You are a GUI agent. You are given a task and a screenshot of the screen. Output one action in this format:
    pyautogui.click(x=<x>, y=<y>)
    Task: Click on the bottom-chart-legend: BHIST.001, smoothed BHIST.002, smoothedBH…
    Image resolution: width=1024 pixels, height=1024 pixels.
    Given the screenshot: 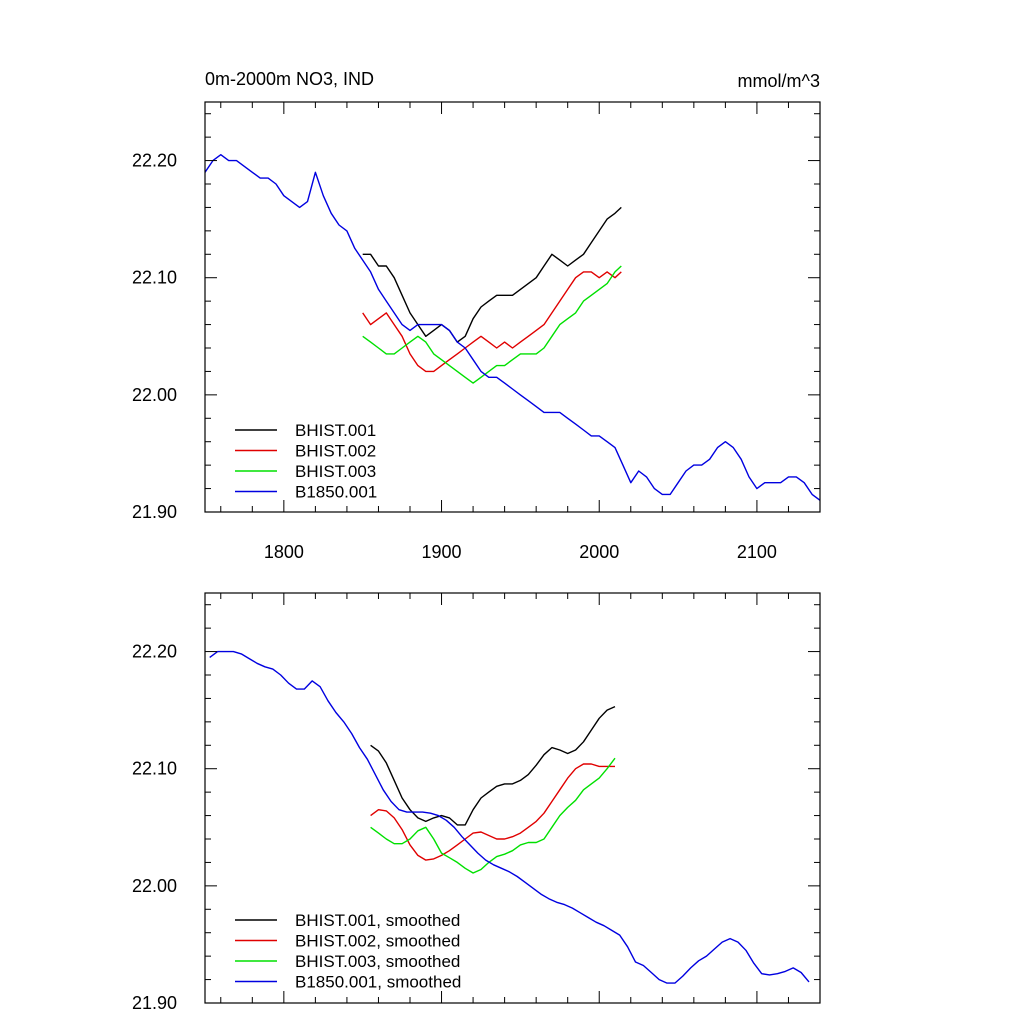 What is the action you would take?
    pyautogui.click(x=348, y=951)
    